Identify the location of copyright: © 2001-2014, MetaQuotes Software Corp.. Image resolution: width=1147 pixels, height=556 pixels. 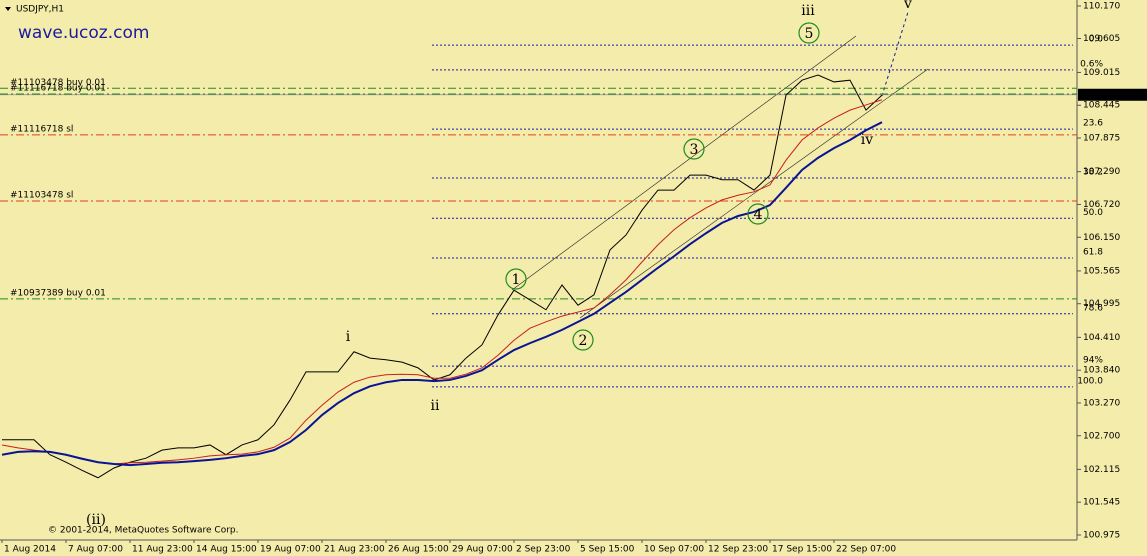
(143, 531).